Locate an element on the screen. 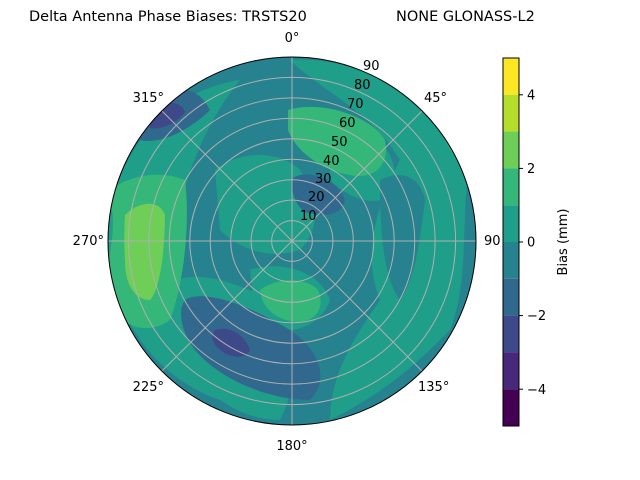 This screenshot has width=640, height=480. r-tick-60: 60 is located at coordinates (347, 123).